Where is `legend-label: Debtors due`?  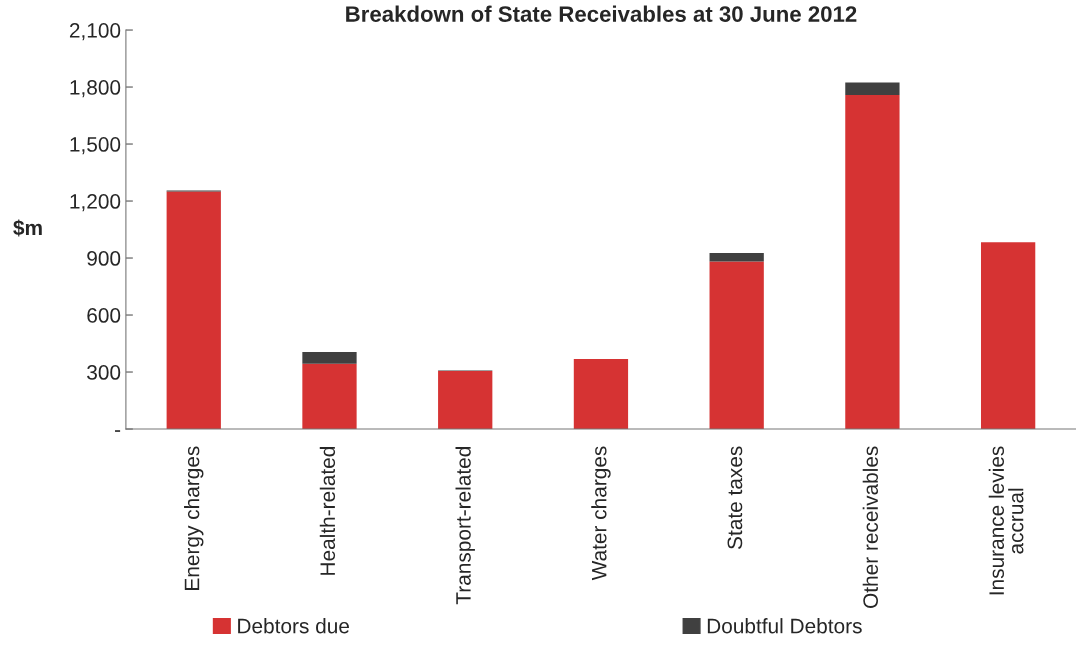
legend-label: Debtors due is located at coordinates (293, 626).